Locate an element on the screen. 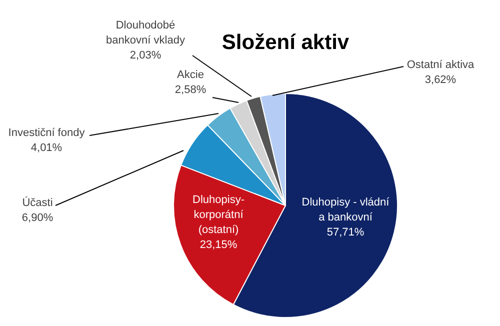 The height and width of the screenshot is (326, 500). slice-label: Dluhopisy- korporátní (ostatní) is located at coordinates (218, 215).